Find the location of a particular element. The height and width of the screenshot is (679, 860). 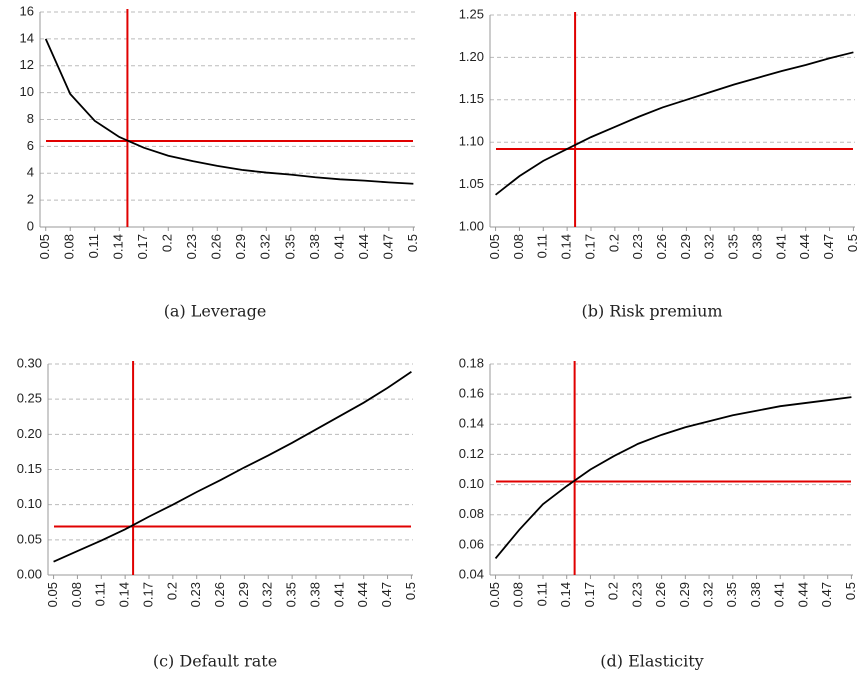

y-tick-label: 1.25 is located at coordinates (471, 13).